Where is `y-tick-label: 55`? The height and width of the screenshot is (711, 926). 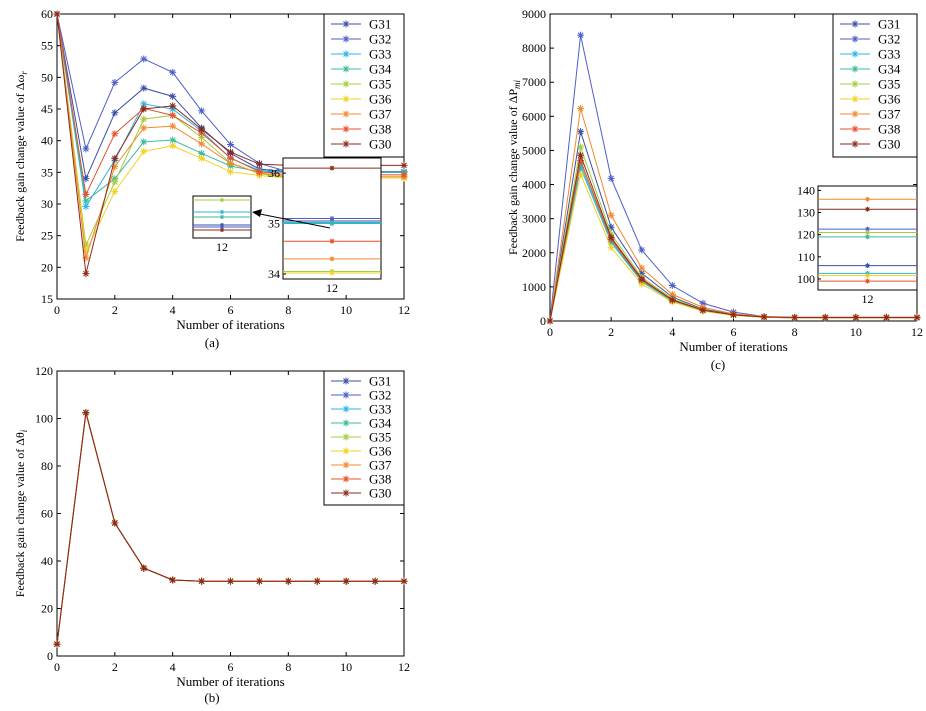
y-tick-label: 55 is located at coordinates (47, 46).